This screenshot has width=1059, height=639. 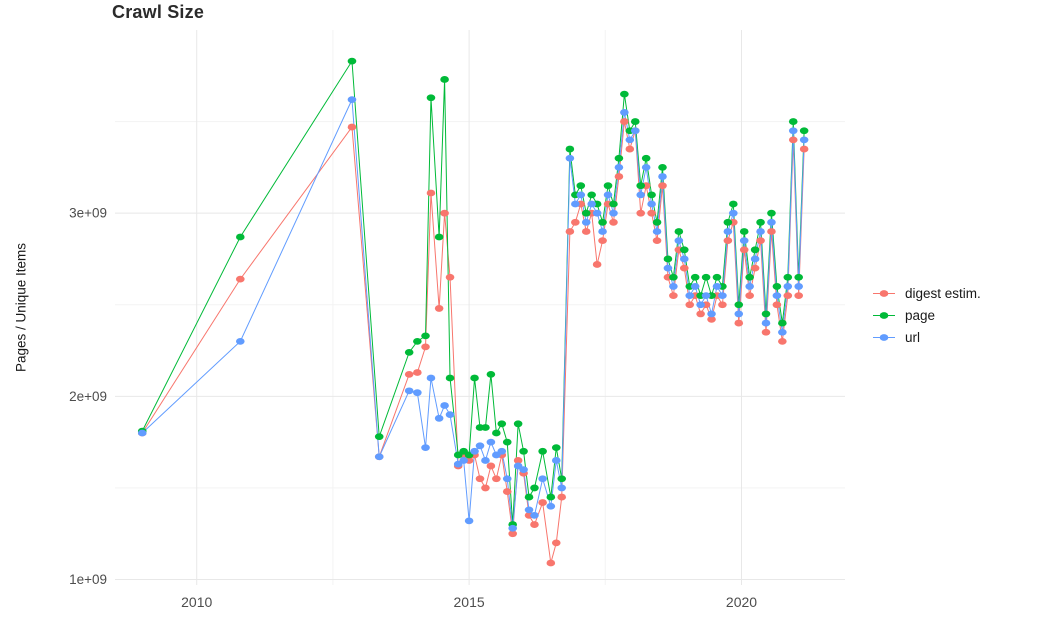 I want to click on url-legend-key-icon, so click(x=884, y=337).